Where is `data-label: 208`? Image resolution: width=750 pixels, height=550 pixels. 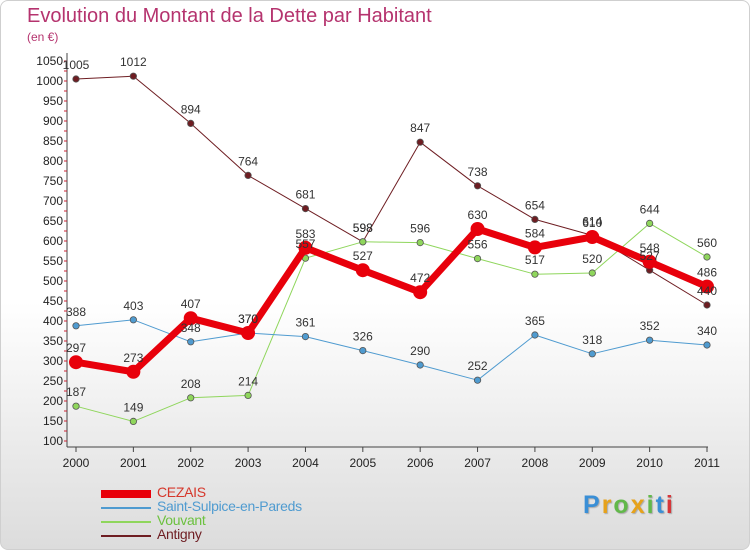
data-label: 208 is located at coordinates (191, 384).